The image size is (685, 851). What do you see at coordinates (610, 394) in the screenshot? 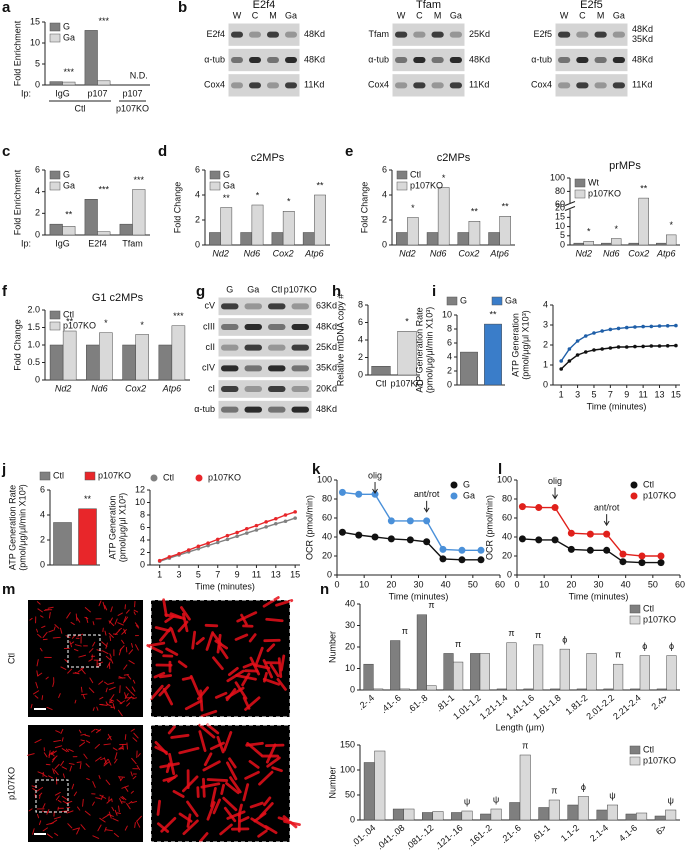
I see `x-tick-label: 7` at bounding box center [610, 394].